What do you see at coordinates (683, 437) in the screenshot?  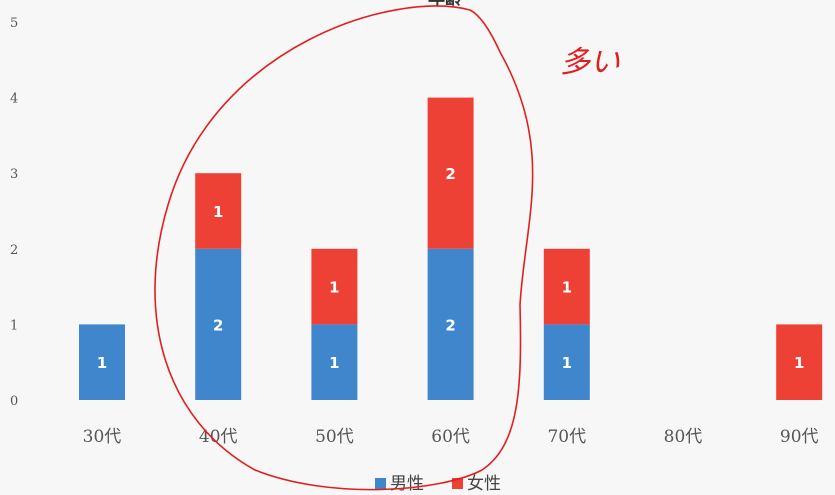 I see `x-category-label: 80代` at bounding box center [683, 437].